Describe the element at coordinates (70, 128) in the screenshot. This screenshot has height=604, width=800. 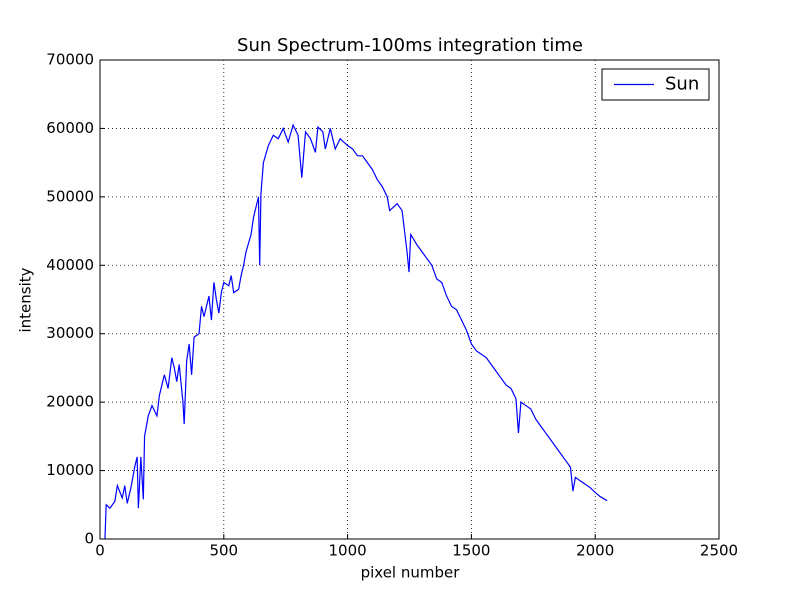
I see `y-tick-label: 60000` at that location.